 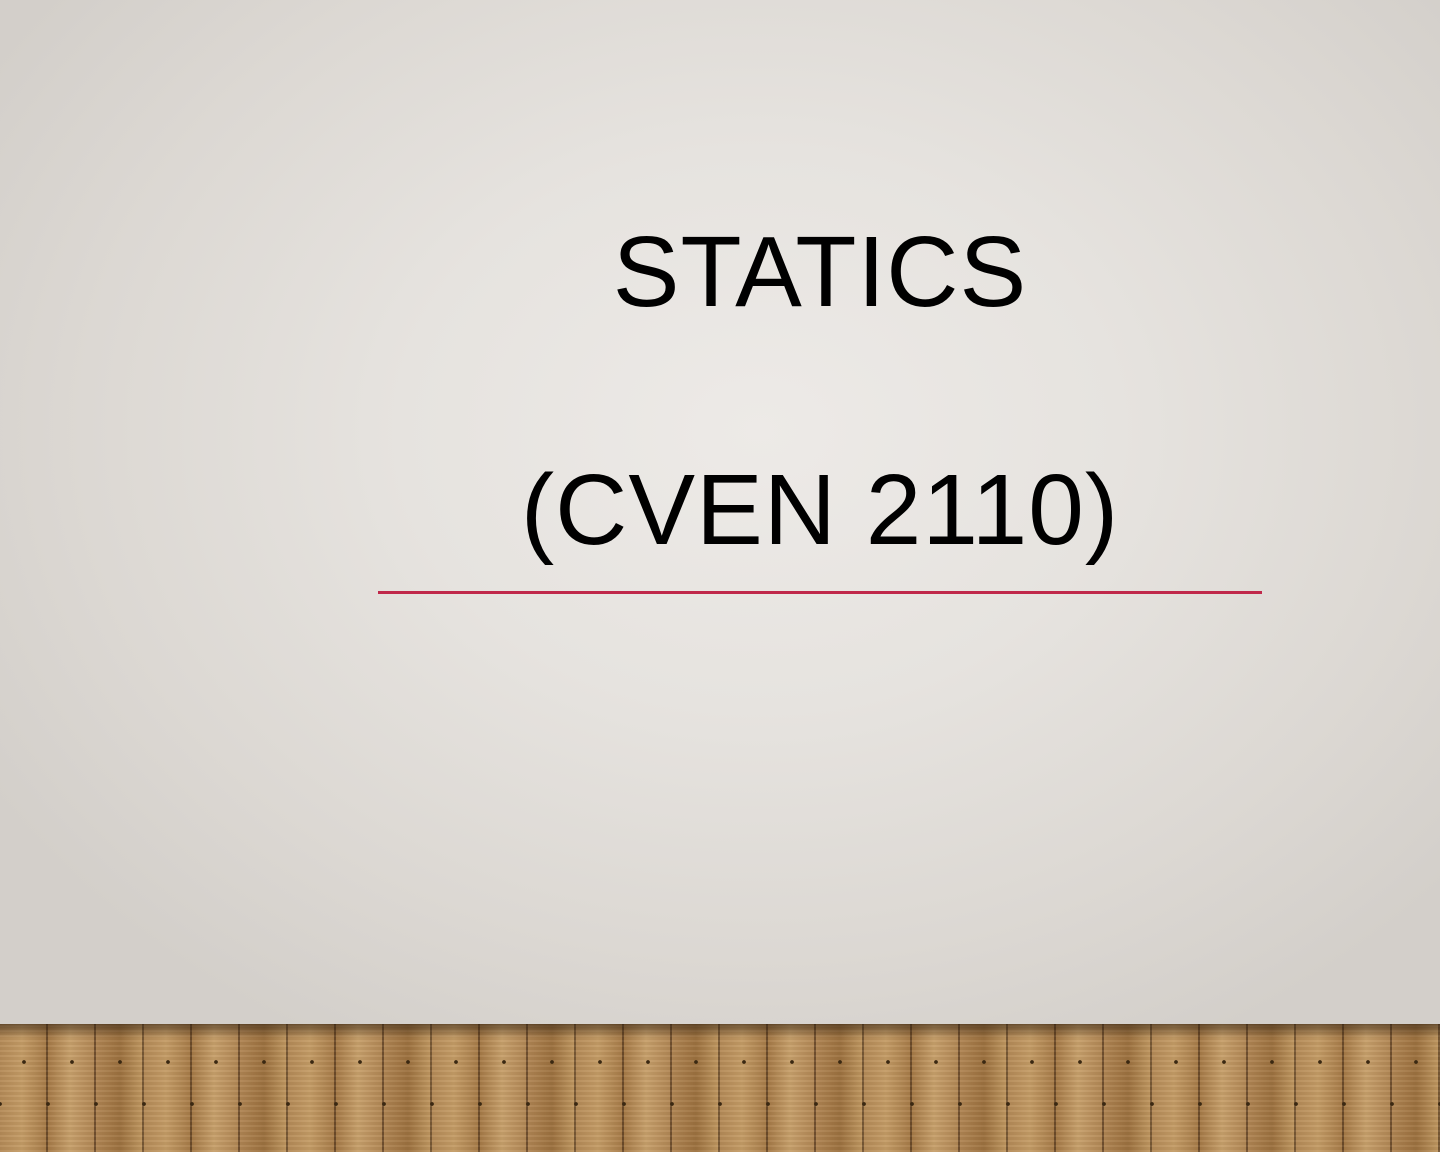 I want to click on course-code: (CVEN 2110), so click(x=820, y=510).